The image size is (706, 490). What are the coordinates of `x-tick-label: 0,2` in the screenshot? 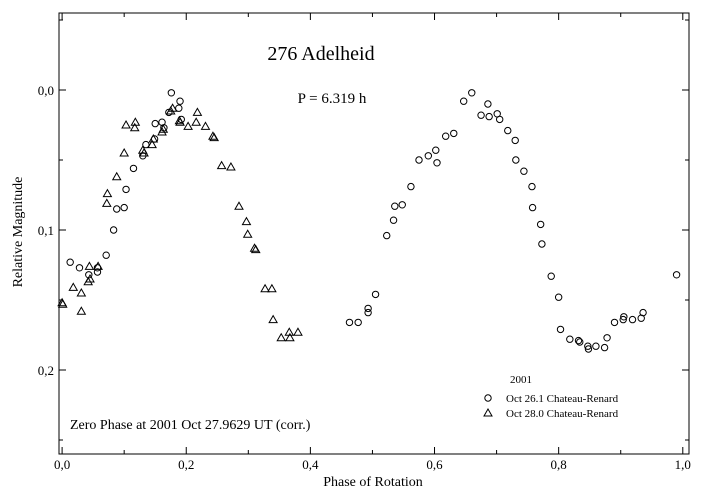 It's located at (186, 464).